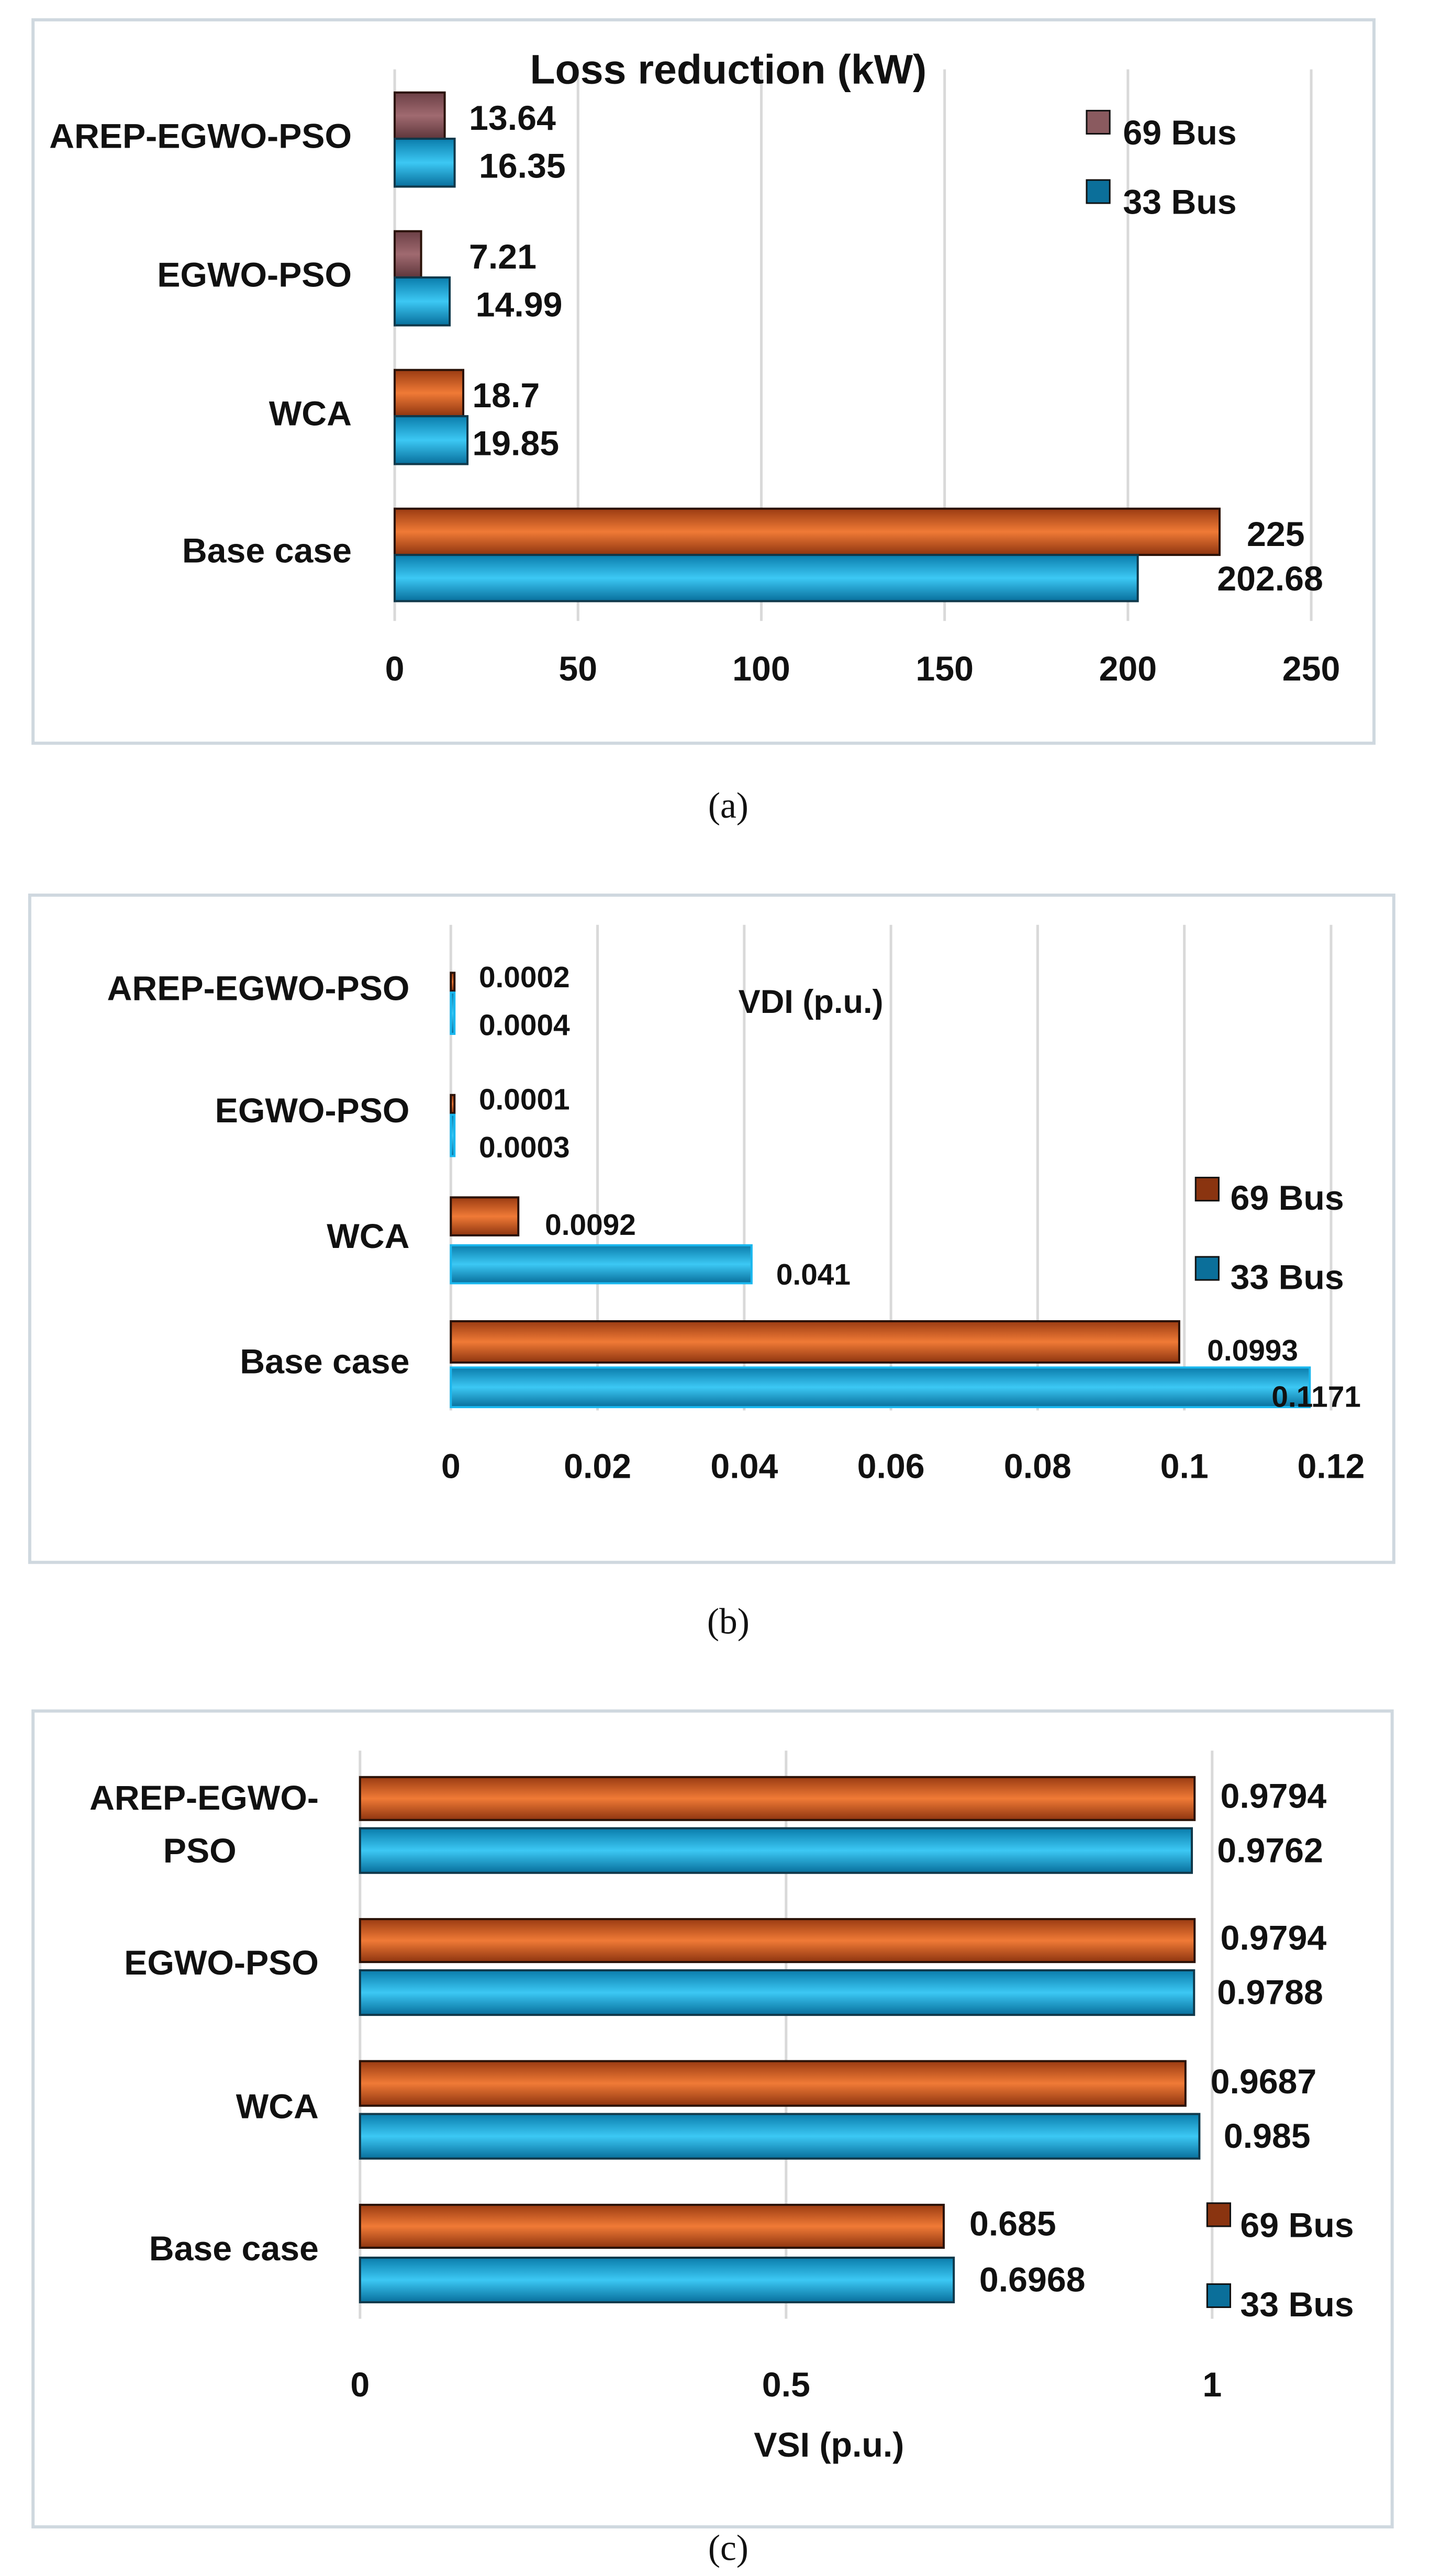  I want to click on data-label: 0.041, so click(814, 1274).